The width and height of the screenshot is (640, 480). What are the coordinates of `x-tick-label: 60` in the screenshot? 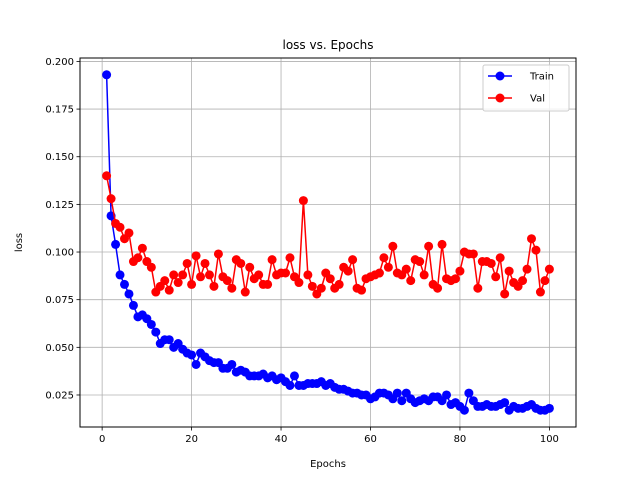 It's located at (370, 439).